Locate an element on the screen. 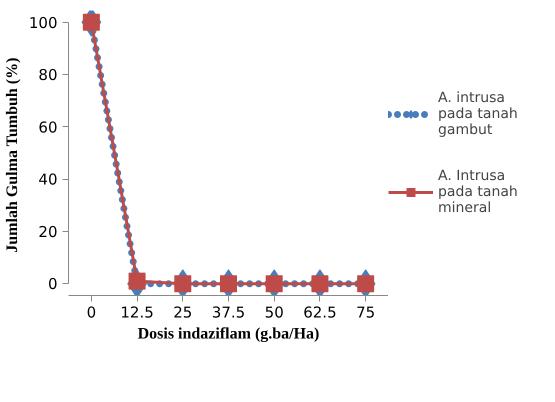 The image size is (555, 402). y-axis-title: Jumlah Gulma Tumbuh (%) is located at coordinates (12, 155).